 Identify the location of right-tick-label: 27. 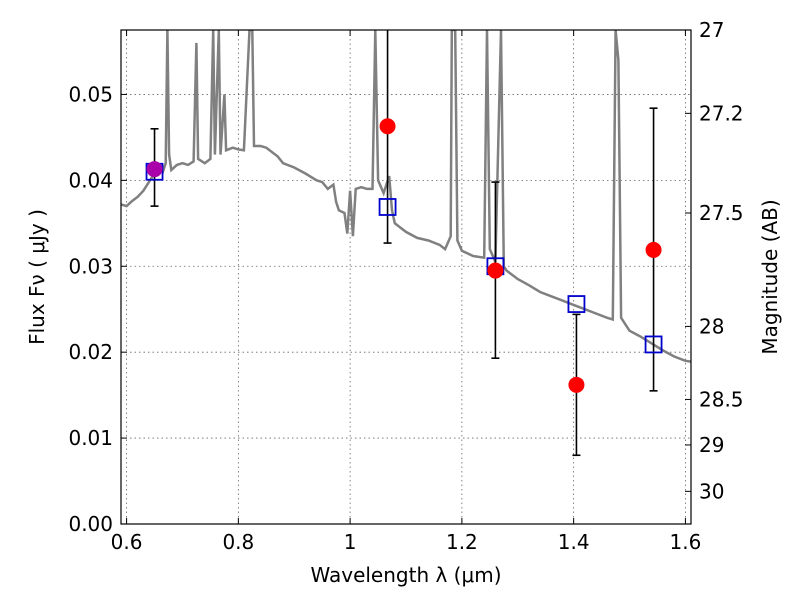
(711, 30).